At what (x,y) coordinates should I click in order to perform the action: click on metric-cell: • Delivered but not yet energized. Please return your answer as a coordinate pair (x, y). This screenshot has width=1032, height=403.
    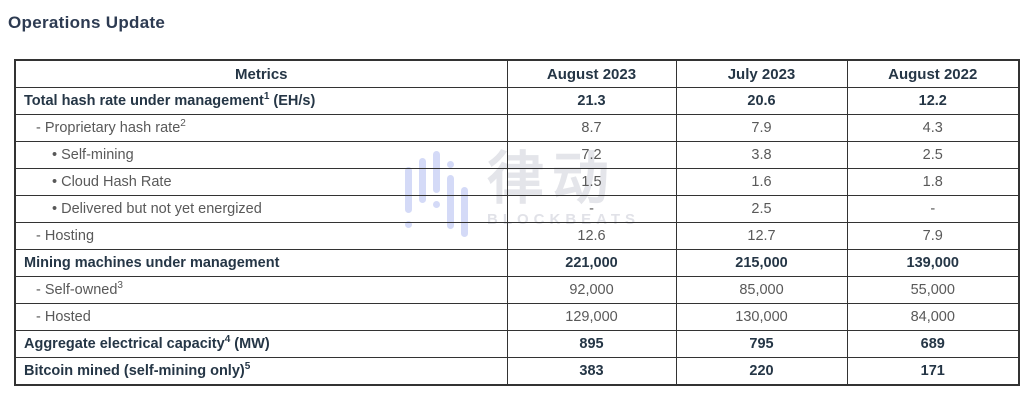
    Looking at the image, I should click on (261, 209).